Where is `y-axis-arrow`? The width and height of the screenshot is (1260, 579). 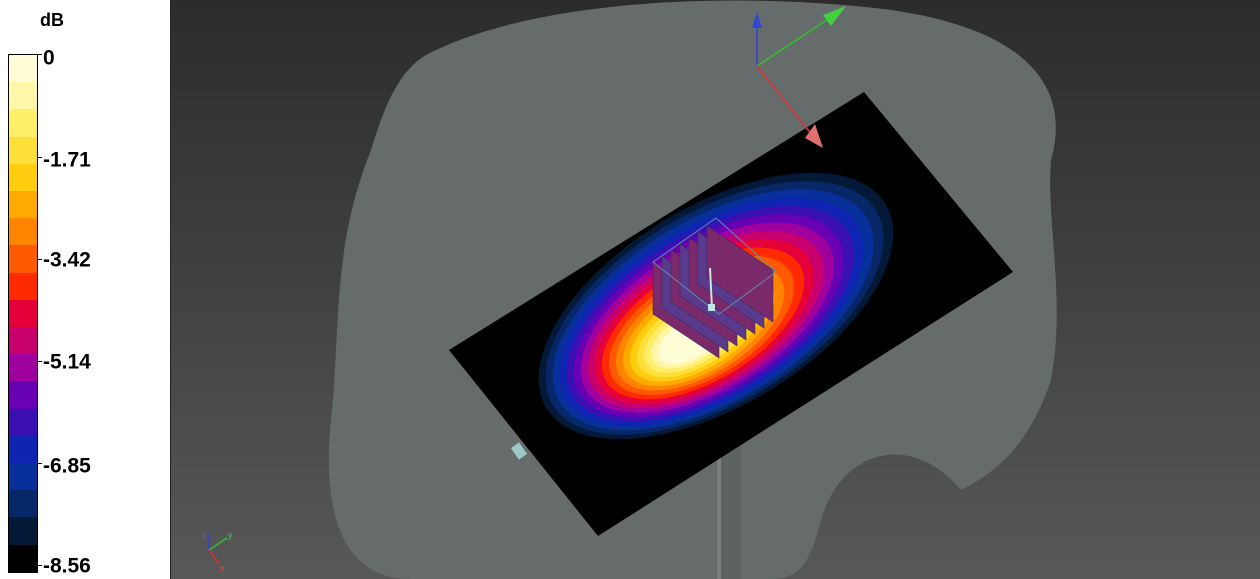
y-axis-arrow is located at coordinates (834, 16).